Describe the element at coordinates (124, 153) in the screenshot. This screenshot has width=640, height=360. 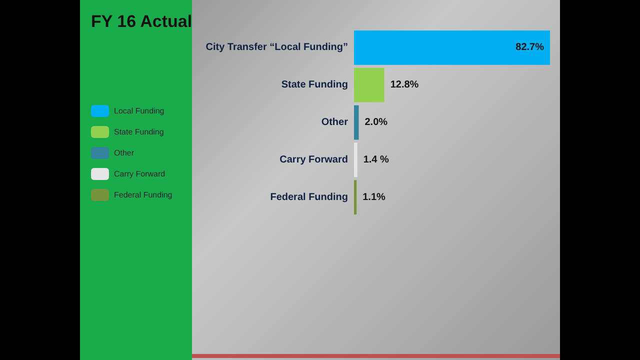
I see `legend-label: Other` at that location.